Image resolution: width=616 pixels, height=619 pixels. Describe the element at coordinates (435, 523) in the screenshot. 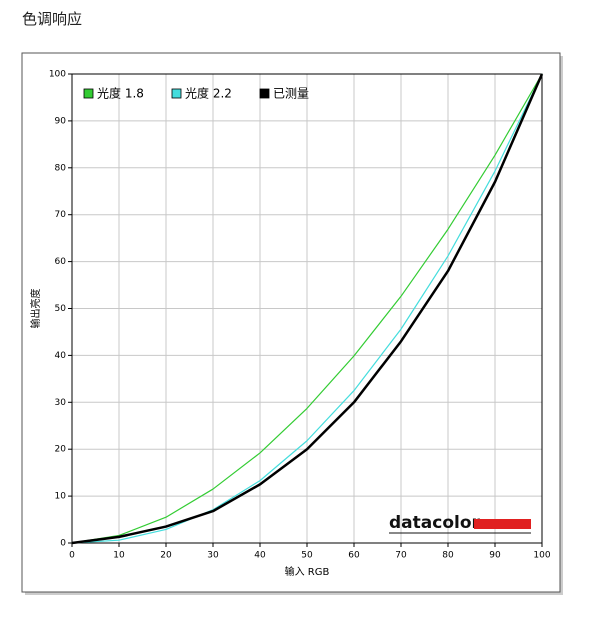

I see `logo: datacolor` at that location.